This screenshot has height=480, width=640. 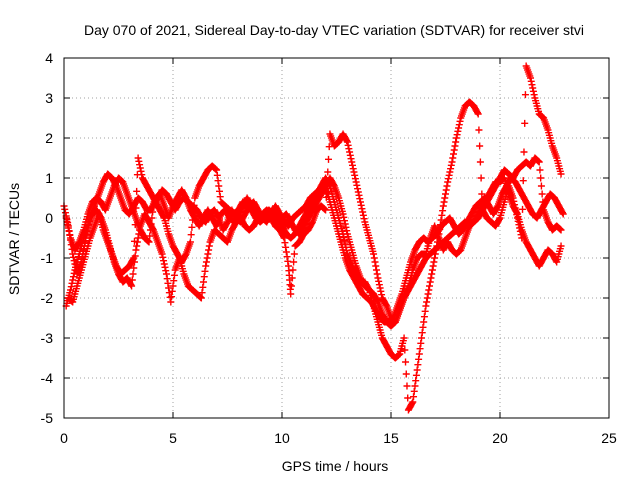 What do you see at coordinates (49, 138) in the screenshot?
I see `y-tick-label: 2` at bounding box center [49, 138].